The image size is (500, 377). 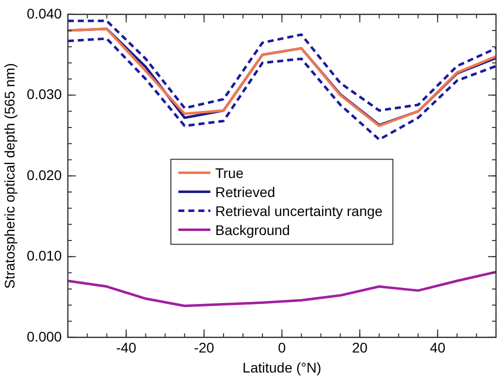 I want to click on x-tick-label: -20, so click(x=204, y=348).